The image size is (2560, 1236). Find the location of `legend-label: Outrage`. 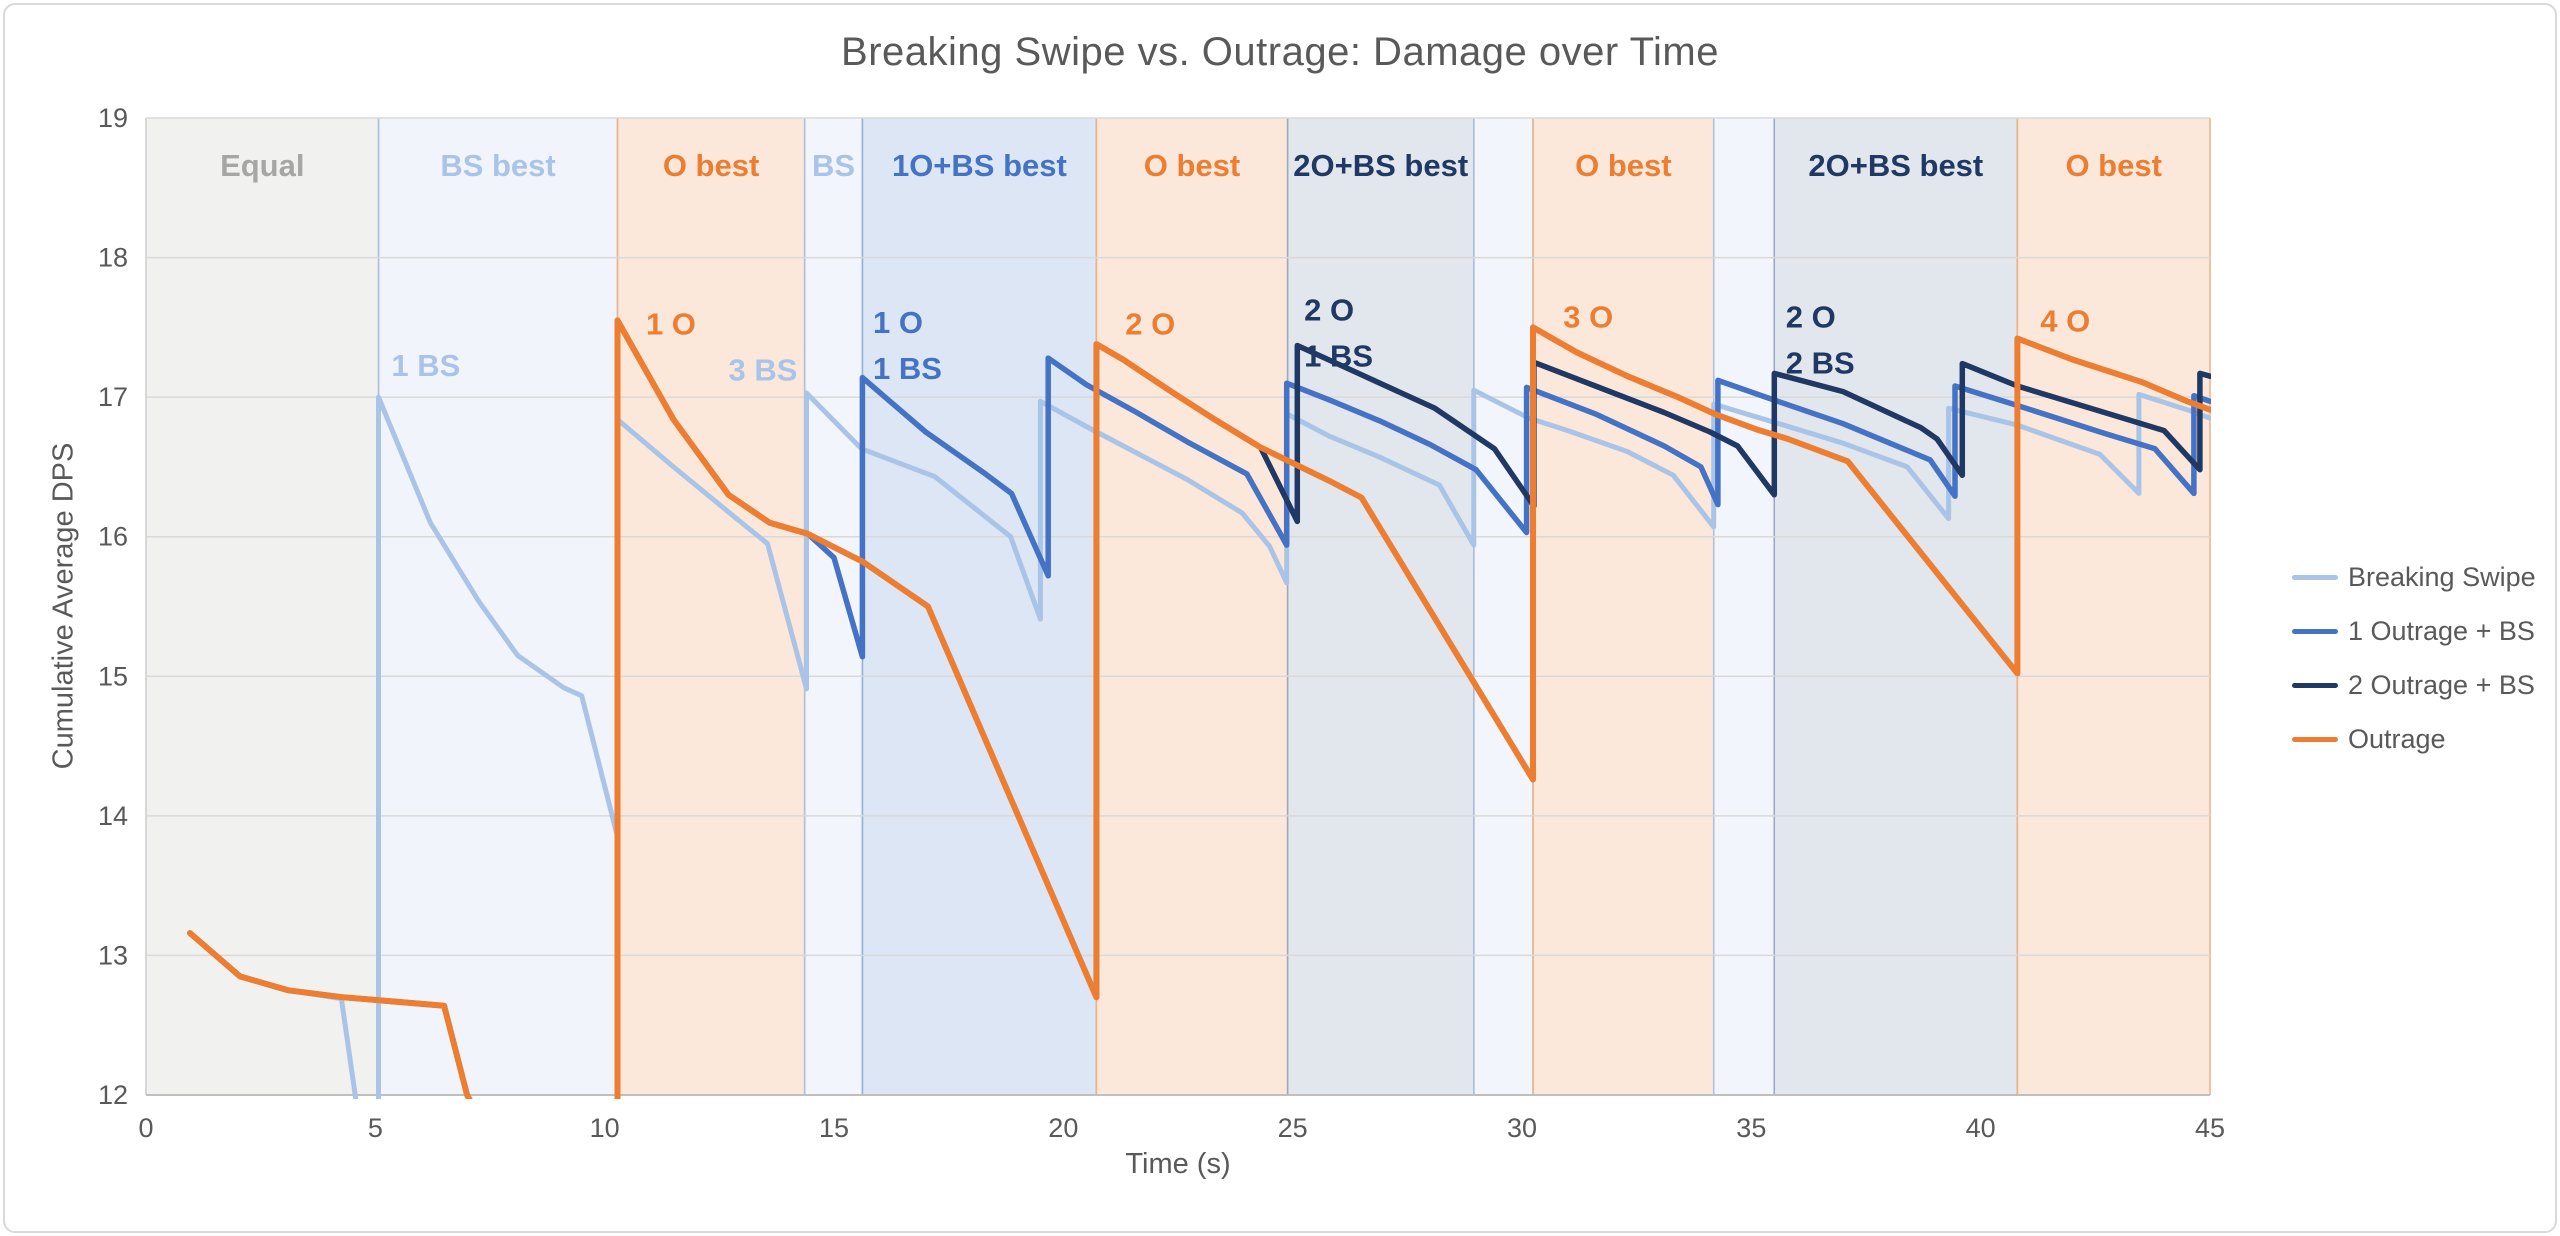

legend-label: Outrage is located at coordinates (2397, 738).